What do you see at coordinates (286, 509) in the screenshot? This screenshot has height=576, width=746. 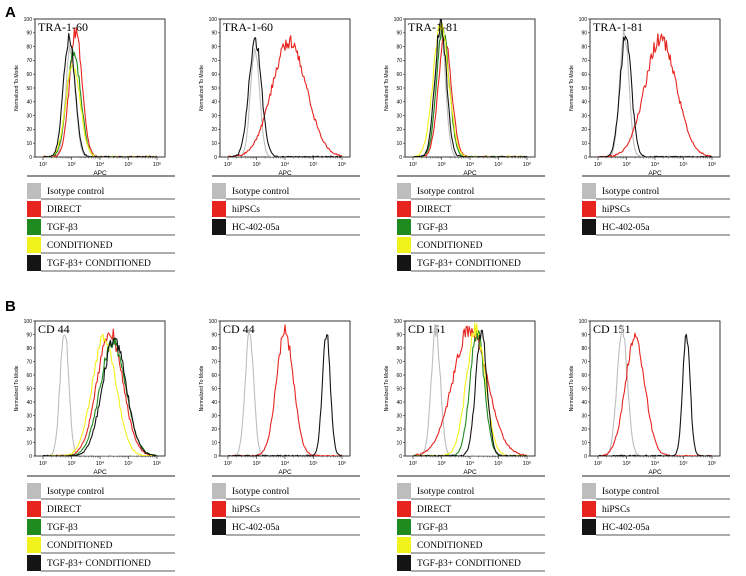 I see `legend-6: Isotype control hiPSCs HC-402-05a` at bounding box center [286, 509].